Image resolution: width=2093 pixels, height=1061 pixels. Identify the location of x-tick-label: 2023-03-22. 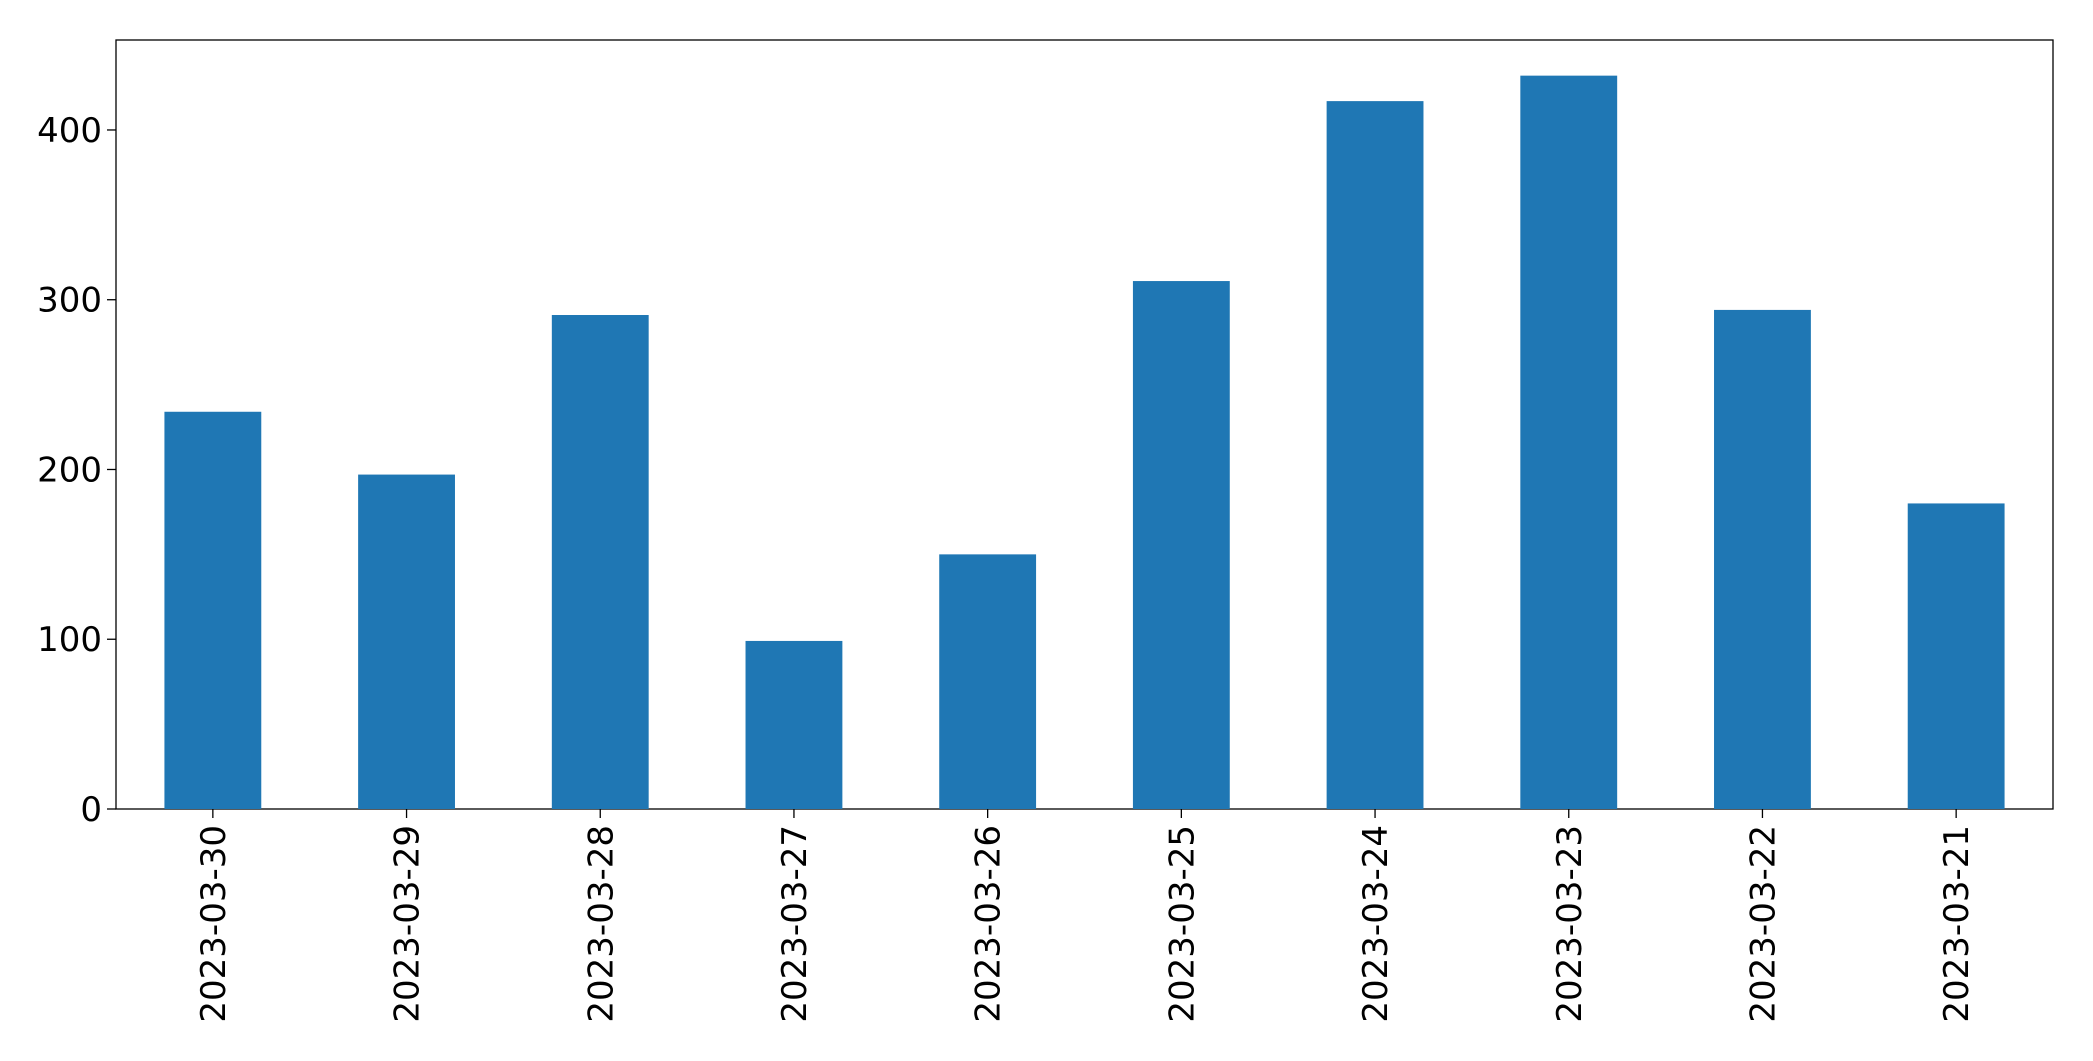
(1763, 924).